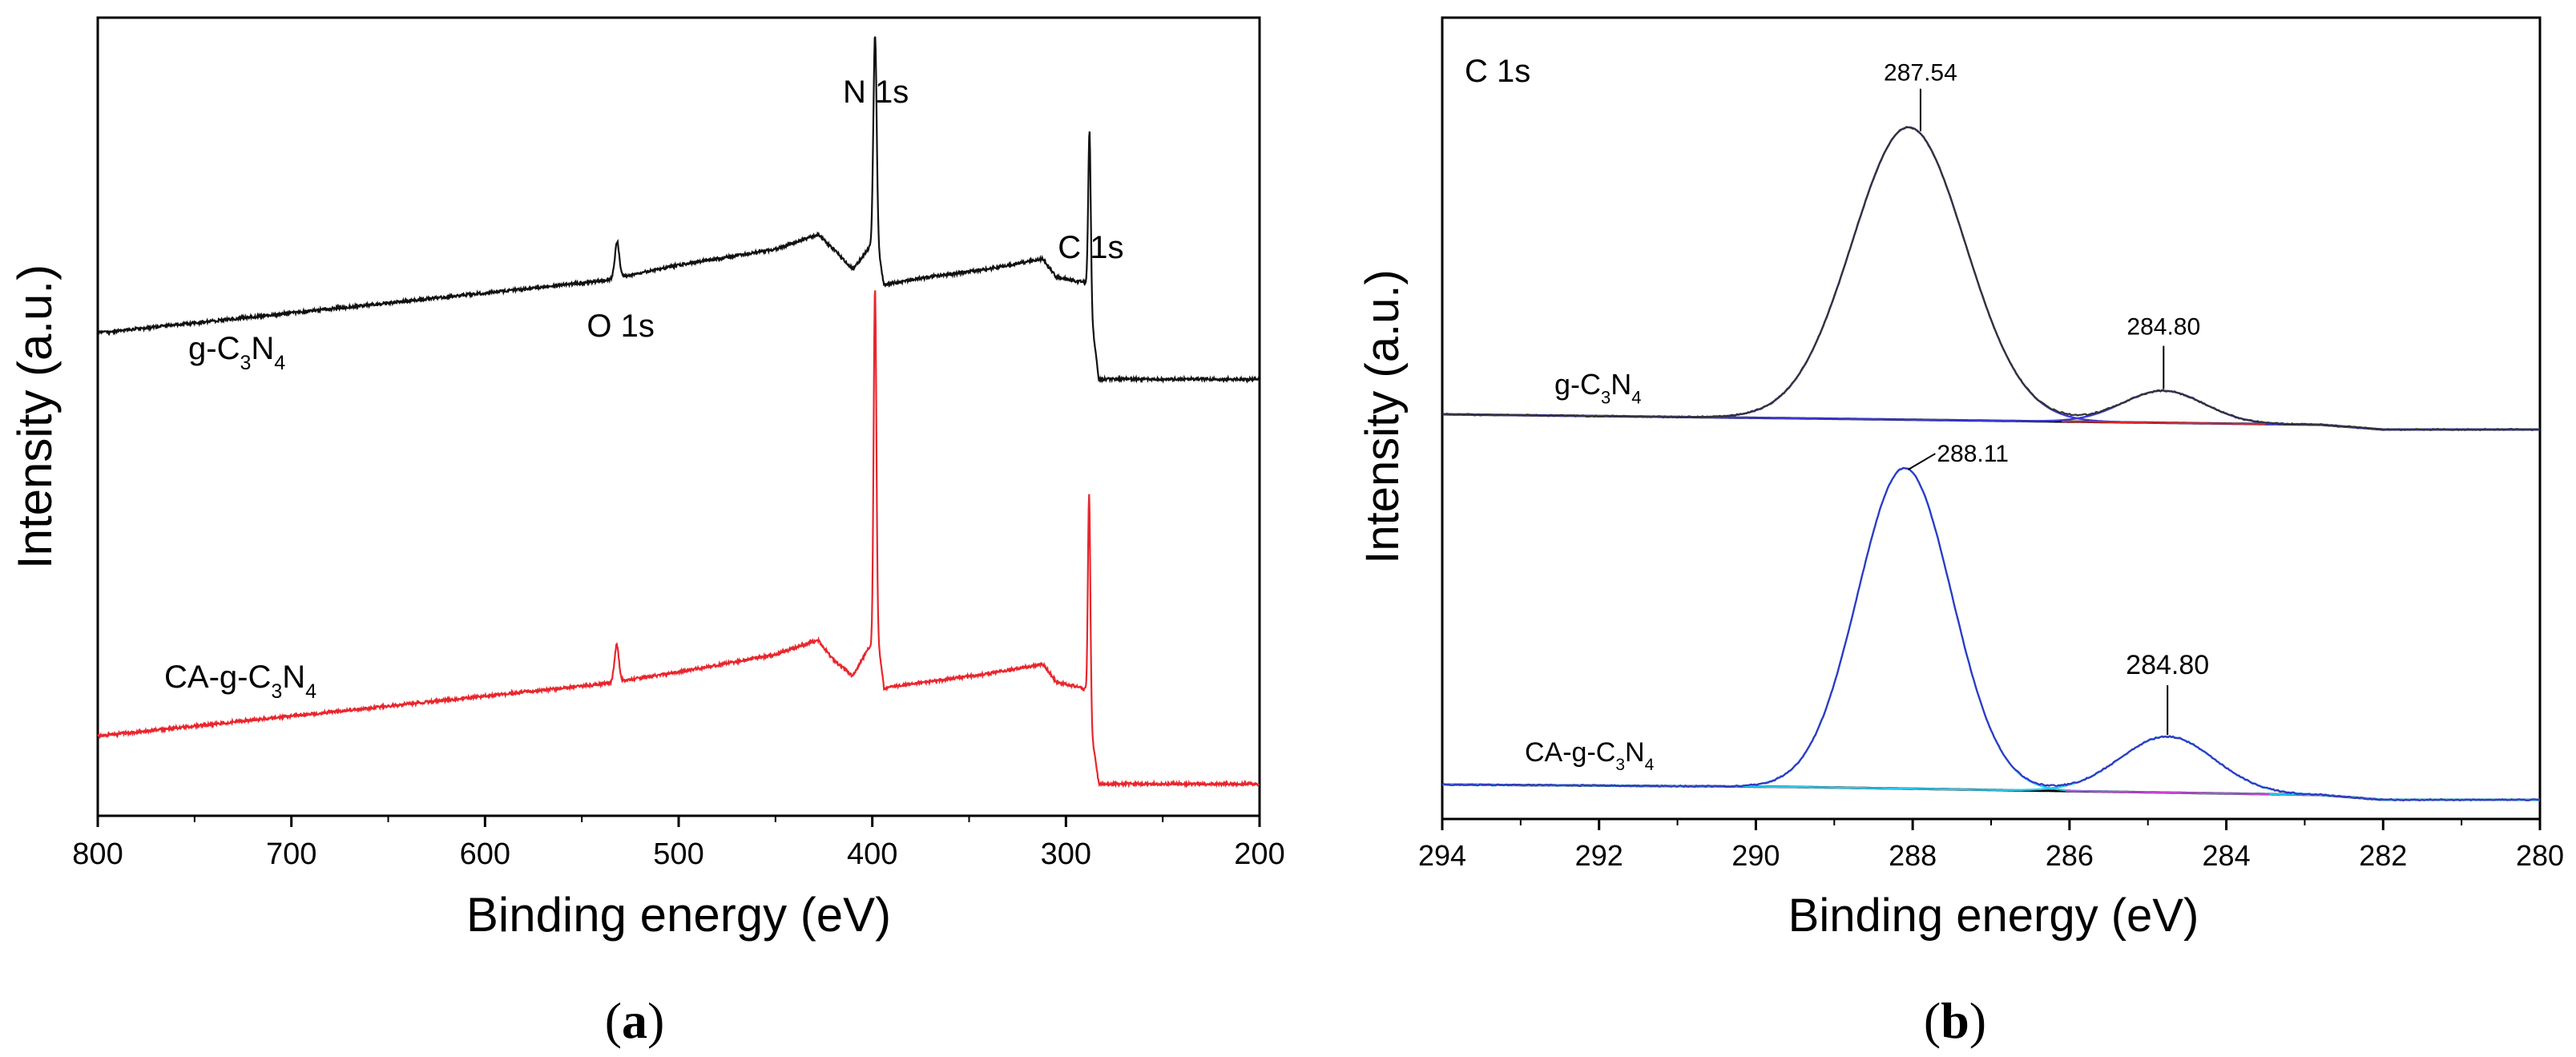 The image size is (2576, 1057). Describe the element at coordinates (1991, 845) in the screenshot. I see `panel-b-x-axis: 294 292 290 288 286 284 282 280` at that location.